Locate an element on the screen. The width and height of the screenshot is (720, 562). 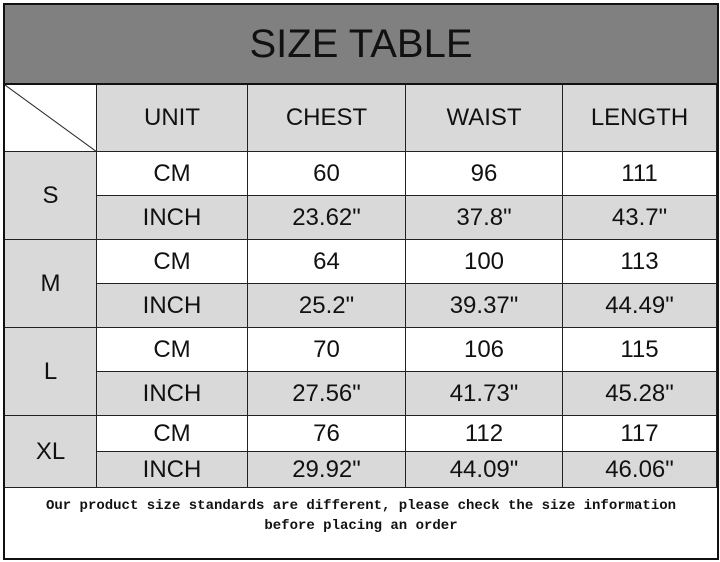
size-label: S is located at coordinates (51, 196).